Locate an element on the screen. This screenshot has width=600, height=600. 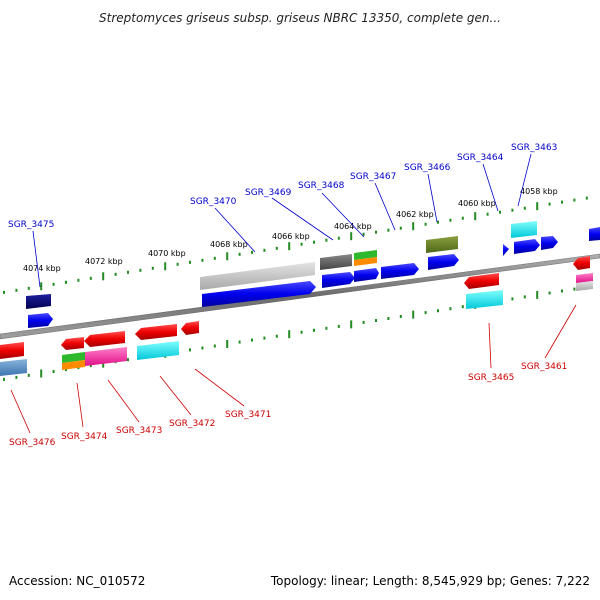
gene-label-sgr-3461: SGR_3461 is located at coordinates (544, 367).